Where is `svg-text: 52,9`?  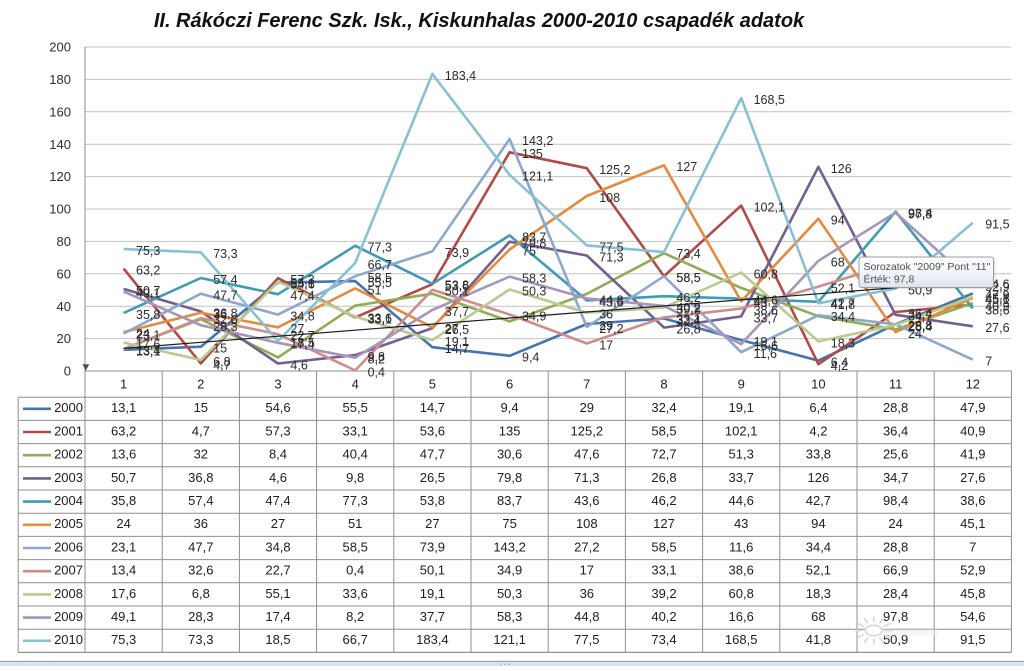 svg-text: 52,9 is located at coordinates (972, 570).